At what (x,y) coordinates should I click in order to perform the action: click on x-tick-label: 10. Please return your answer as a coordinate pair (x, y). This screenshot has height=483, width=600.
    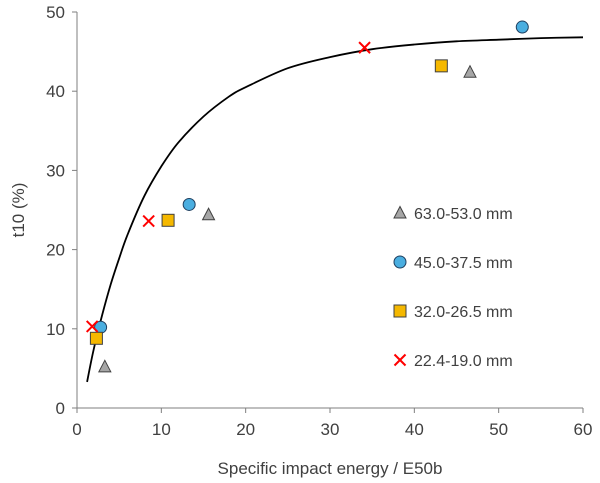
    Looking at the image, I should click on (161, 429).